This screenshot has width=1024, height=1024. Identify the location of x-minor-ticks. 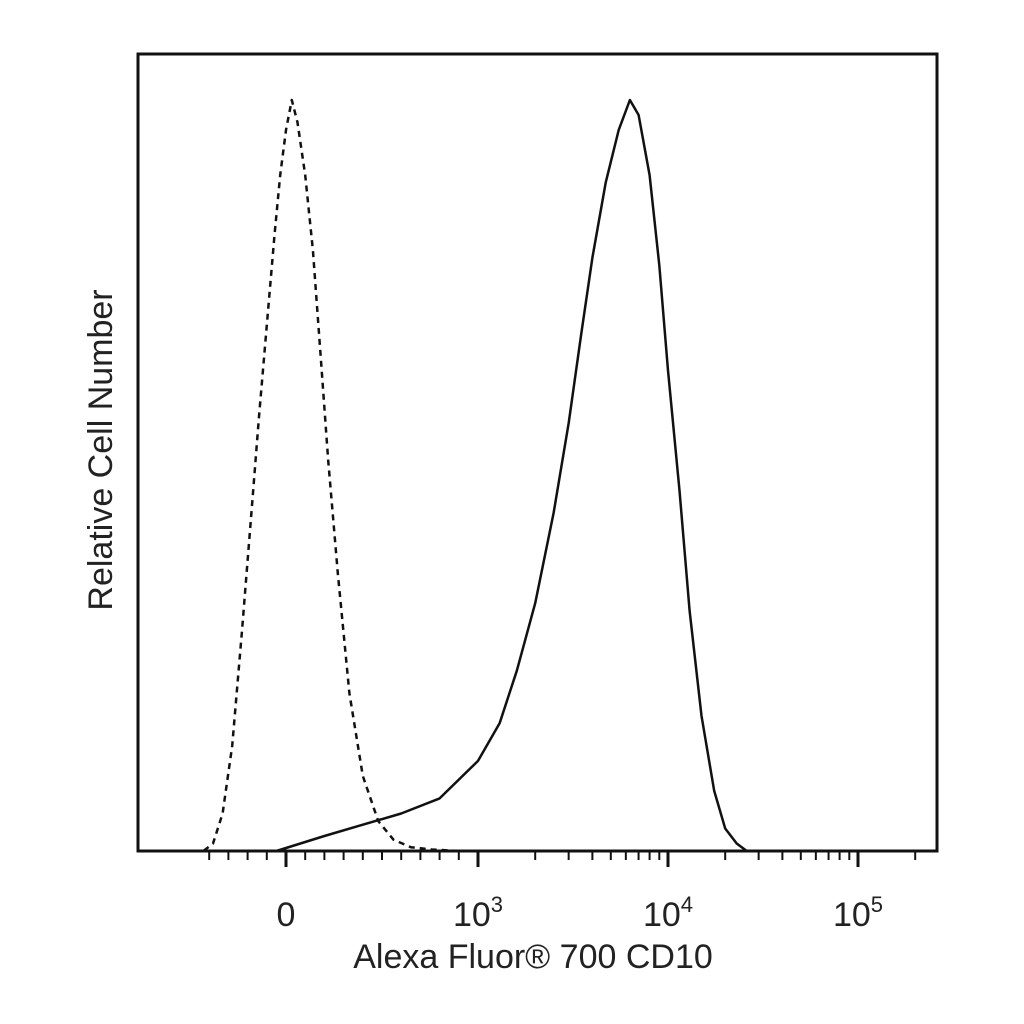
(562, 855).